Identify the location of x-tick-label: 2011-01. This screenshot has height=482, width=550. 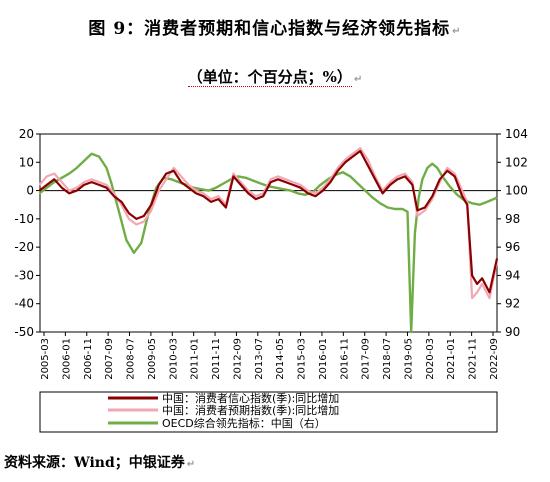
(195, 359).